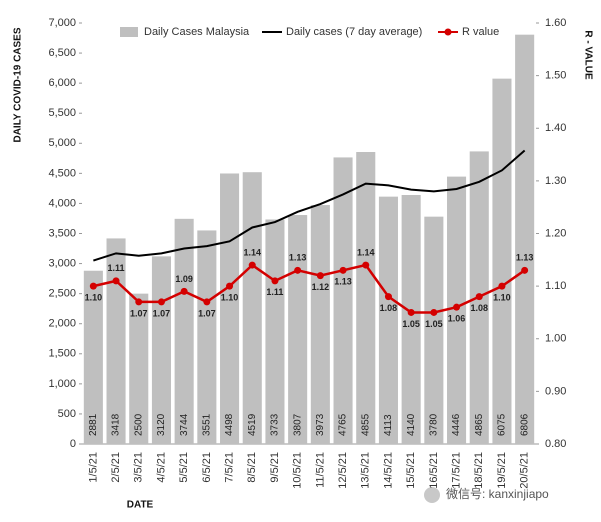 The height and width of the screenshot is (522, 601). I want to click on legend-label: Daily Cases Malaysia, so click(197, 32).